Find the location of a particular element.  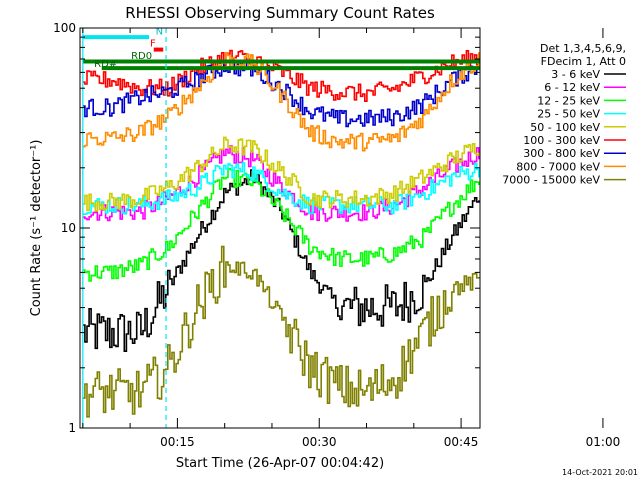

legend-entry-label: 300 - 800 keV is located at coordinates (561, 153).